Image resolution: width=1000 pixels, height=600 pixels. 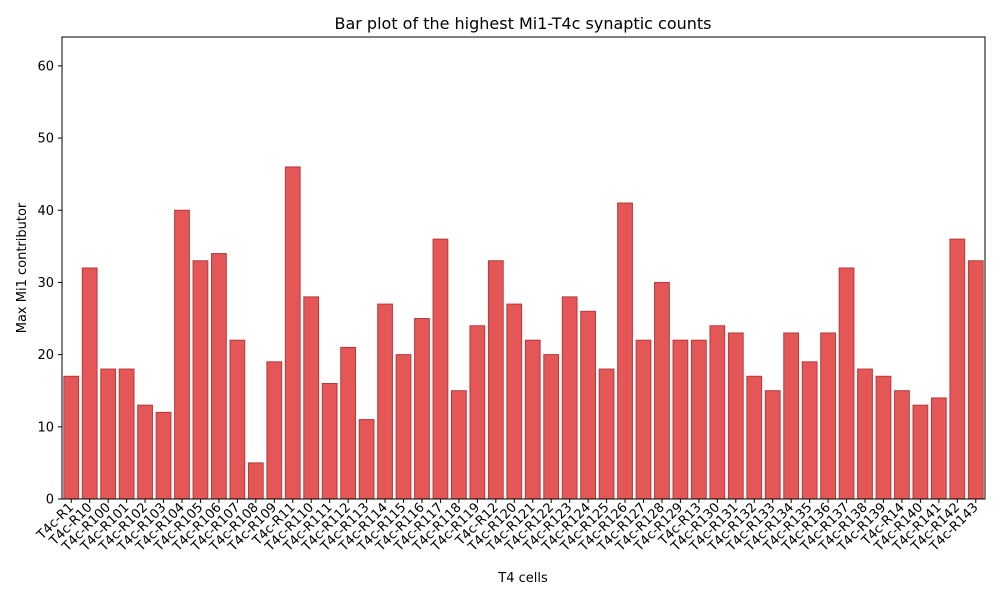 I want to click on bar-T4c-R10, so click(x=89, y=383).